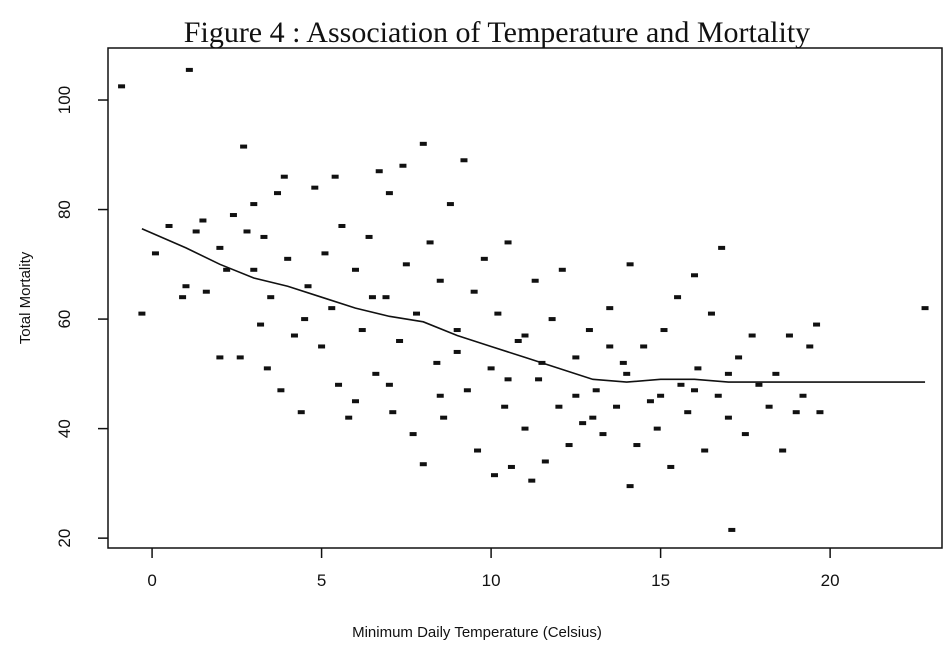 The height and width of the screenshot is (648, 943). I want to click on x-tick-label: 10, so click(491, 580).